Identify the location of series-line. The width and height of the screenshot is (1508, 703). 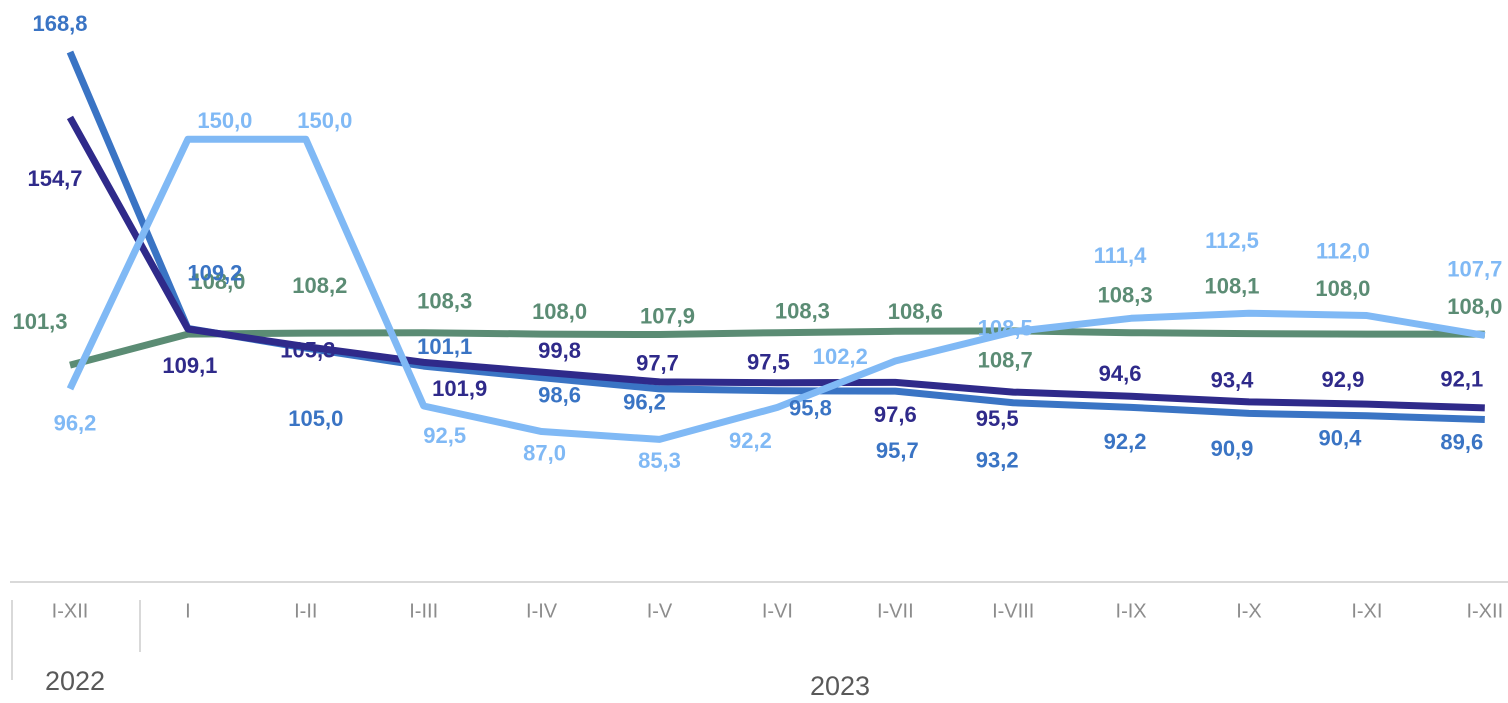
(777, 348).